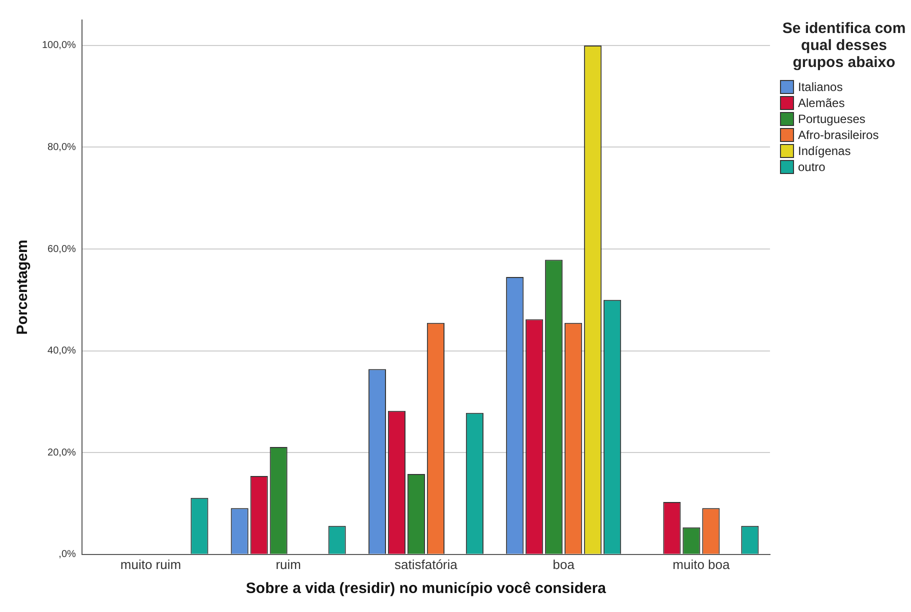 This screenshot has width=911, height=612. I want to click on y-tick-label: 20,0%, so click(62, 452).